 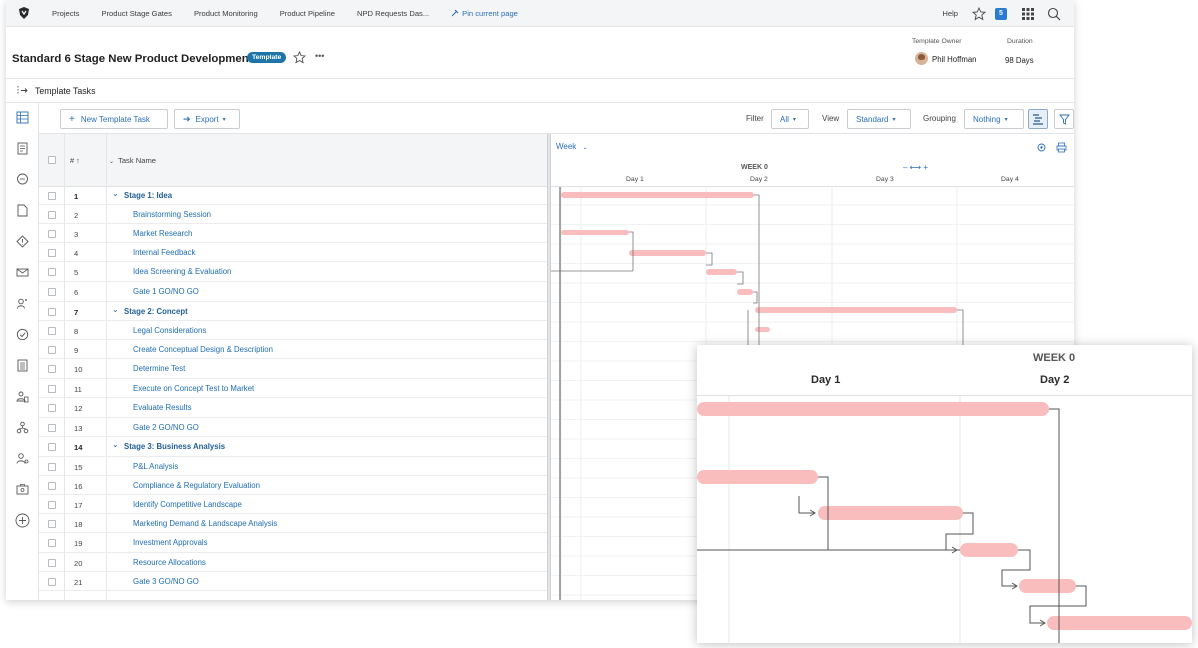 What do you see at coordinates (166, 291) in the screenshot?
I see `task-name-link: Gate 1 GO/NO GO` at bounding box center [166, 291].